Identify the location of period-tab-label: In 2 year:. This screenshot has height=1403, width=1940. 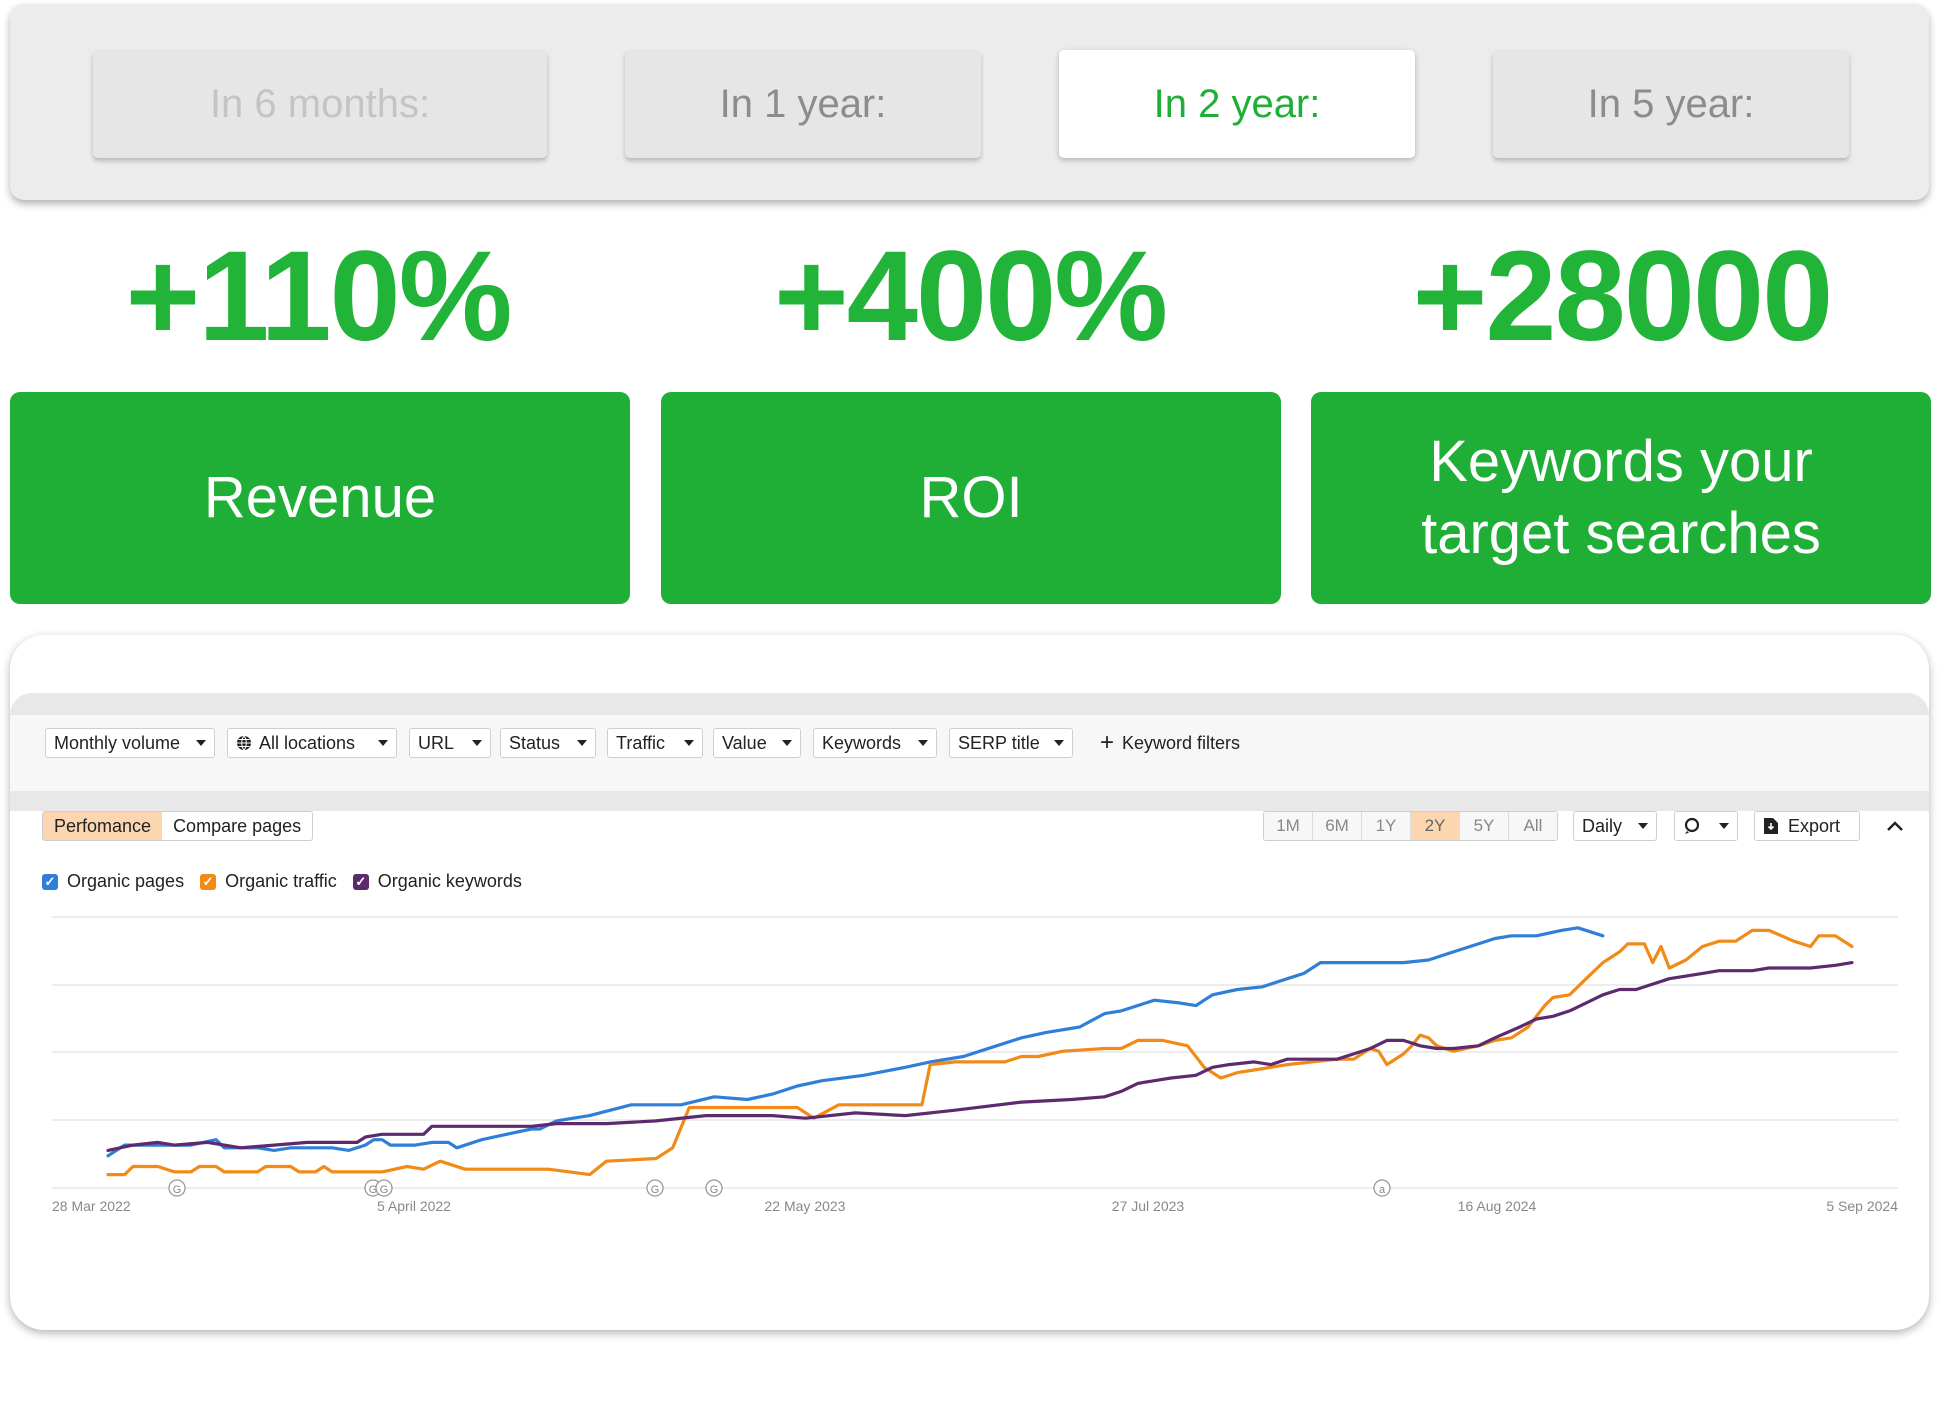
(1237, 103).